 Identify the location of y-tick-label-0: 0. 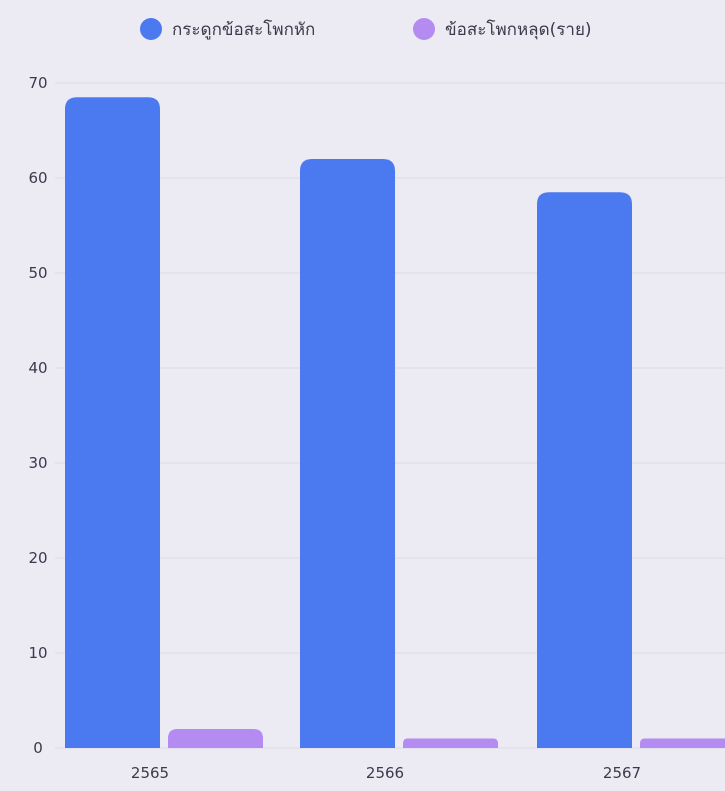
(38, 748).